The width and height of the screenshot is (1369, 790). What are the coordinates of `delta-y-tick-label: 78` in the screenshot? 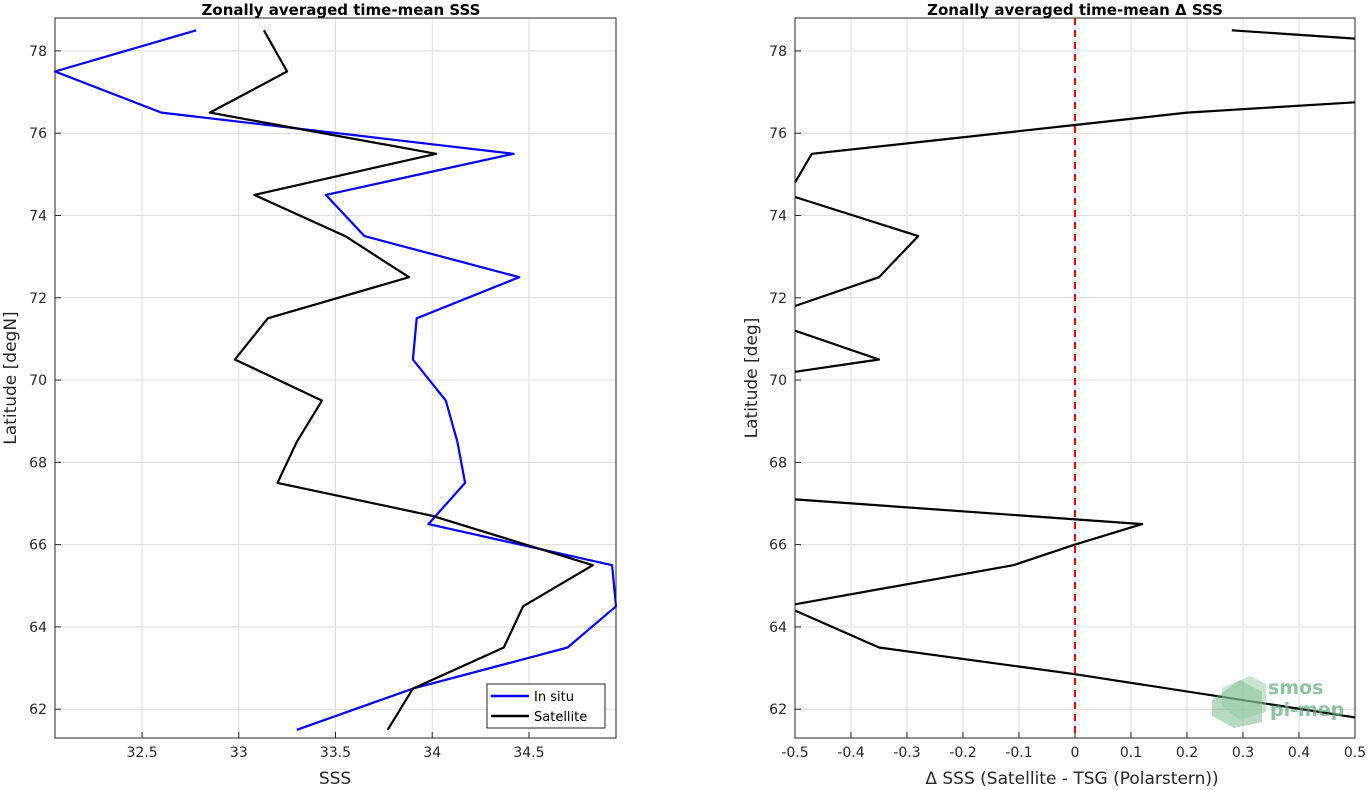 It's located at (778, 52).